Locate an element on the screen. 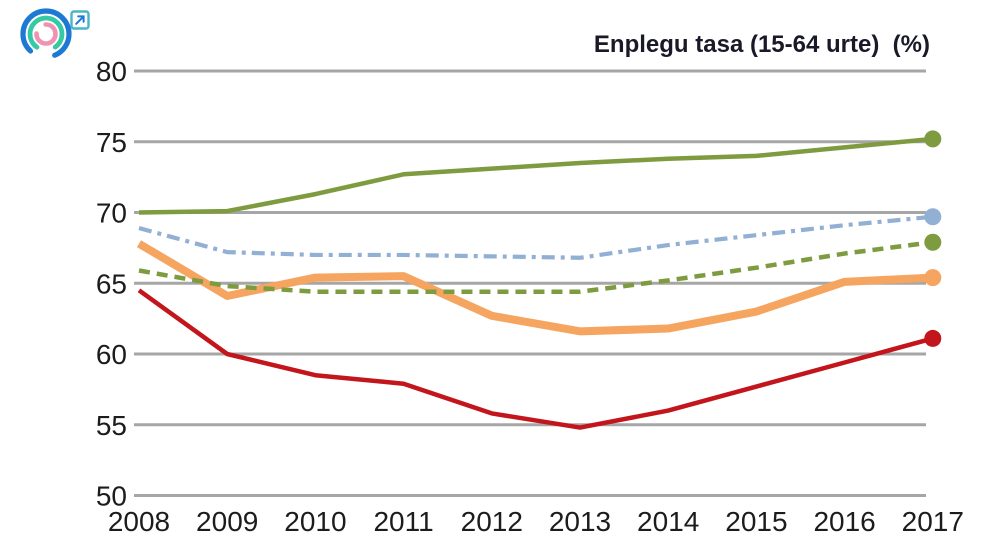  y-axis-label-80: 80 is located at coordinates (111, 71).